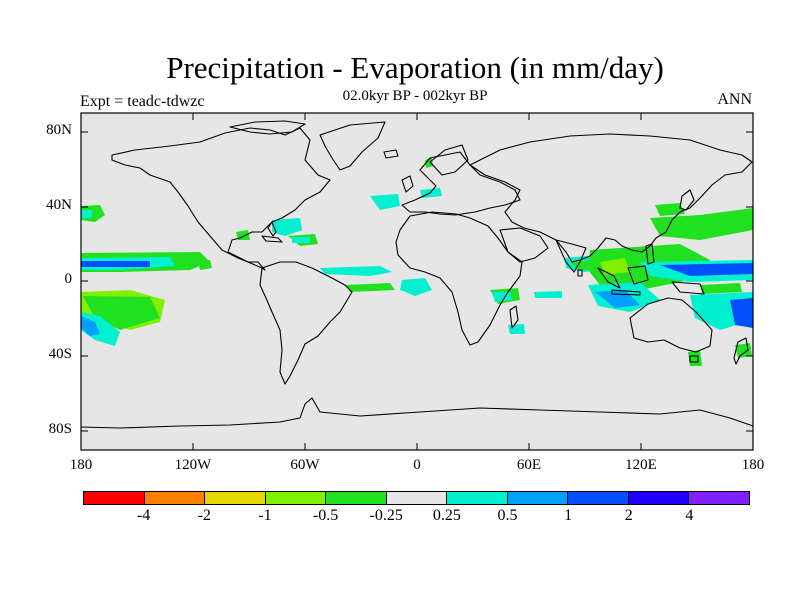 The height and width of the screenshot is (600, 800). What do you see at coordinates (516, 329) in the screenshot?
I see `patch-madagascar` at bounding box center [516, 329].